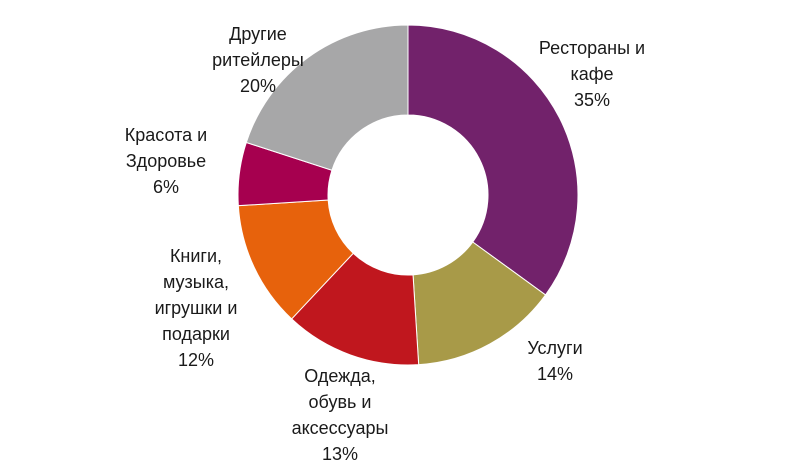 The height and width of the screenshot is (471, 800). Describe the element at coordinates (340, 415) in the screenshot. I see `slice-label-2: Одежда, обувь и аксессуары 13%` at that location.